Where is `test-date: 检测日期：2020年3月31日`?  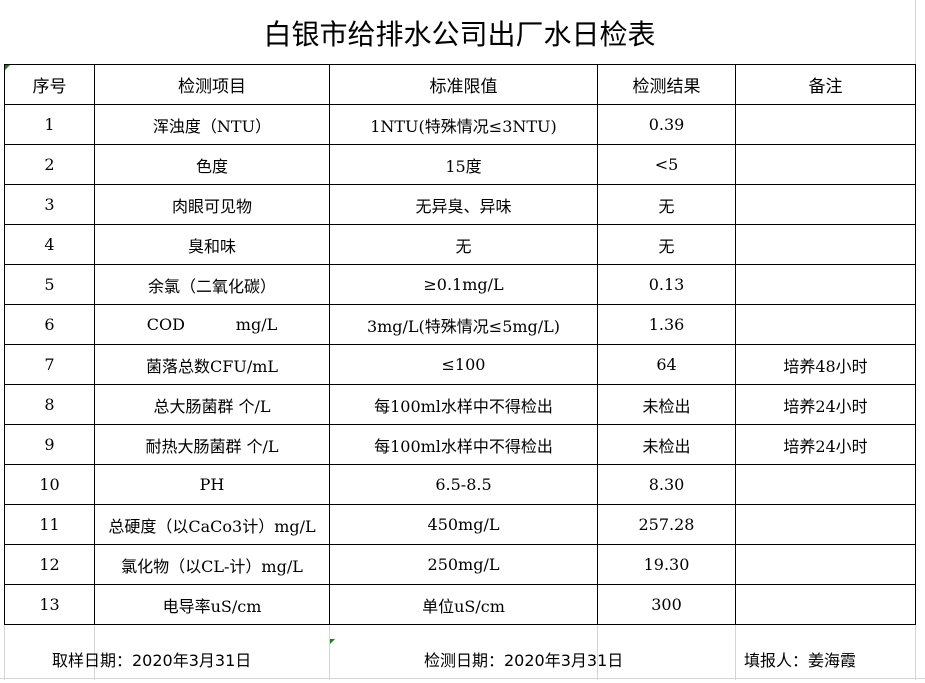
test-date: 检测日期：2020年3月31日 is located at coordinates (524, 660).